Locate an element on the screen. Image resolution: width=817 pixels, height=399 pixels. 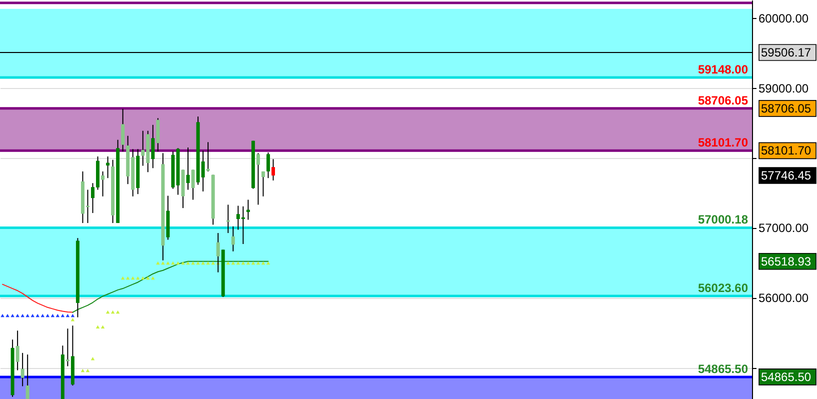
y-tick-label: 59000.00 is located at coordinates (783, 88).